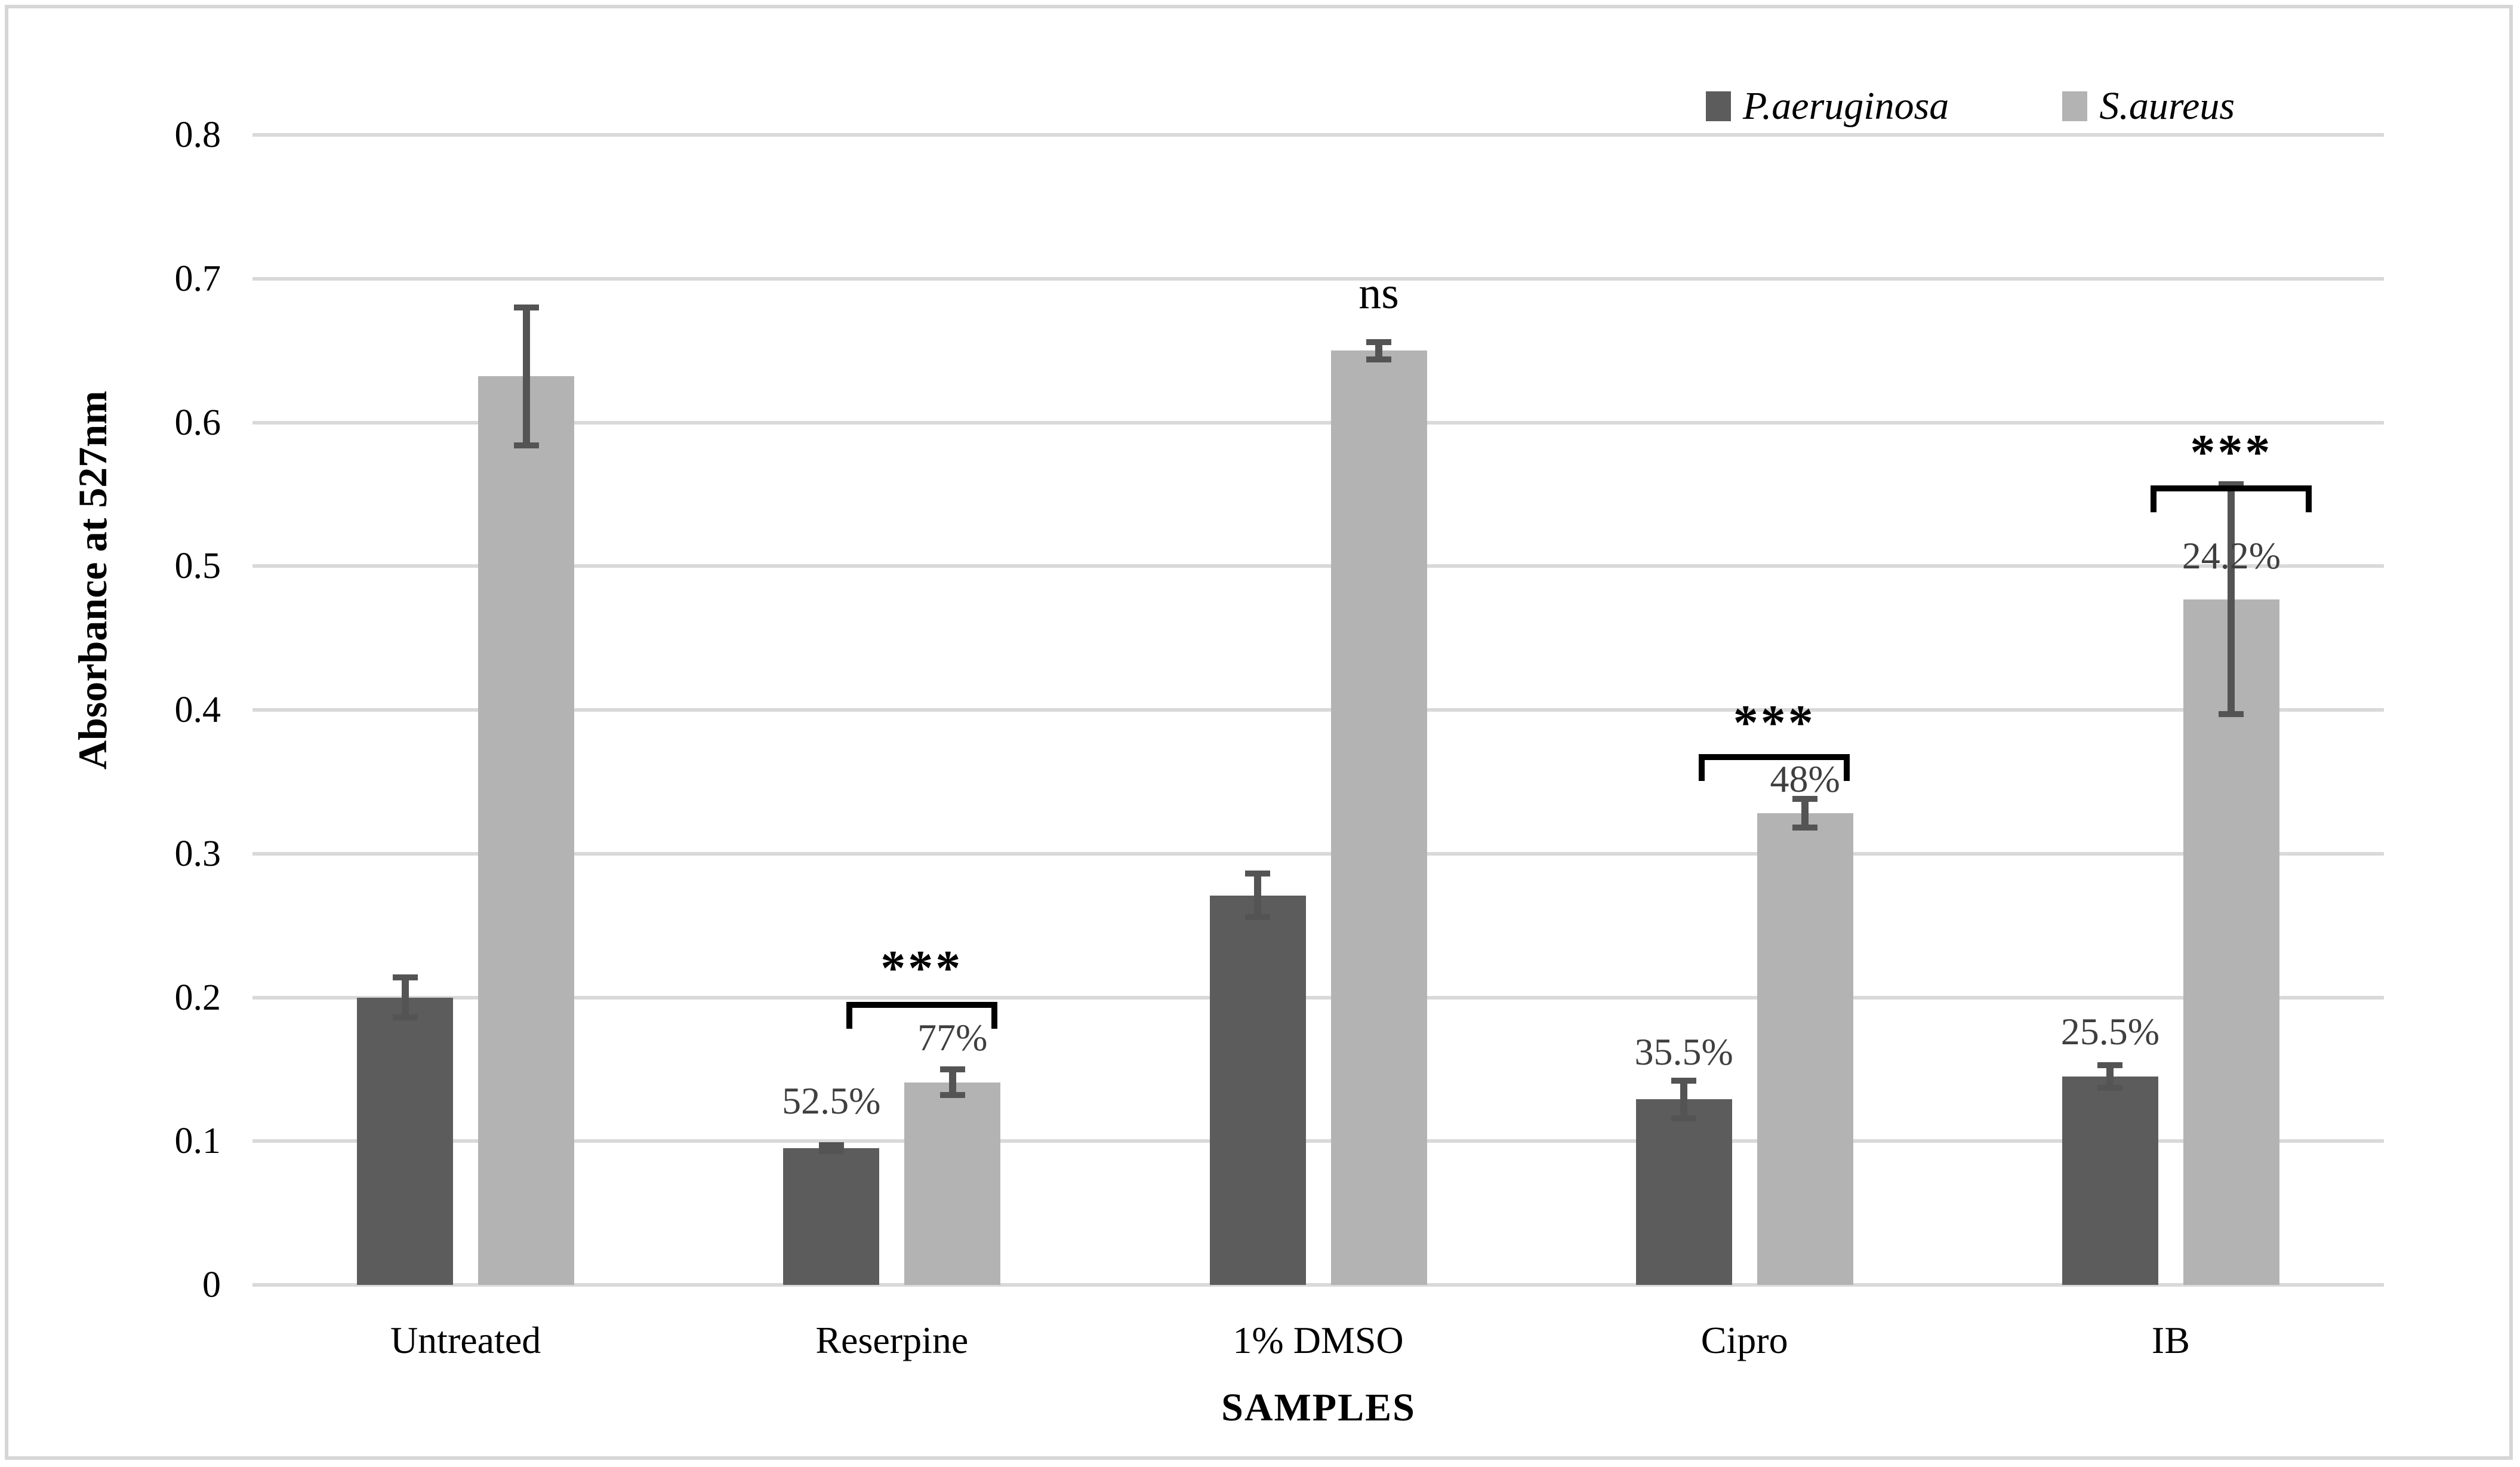  Describe the element at coordinates (197, 854) in the screenshot. I see `y-tick-label: 0.3` at that location.